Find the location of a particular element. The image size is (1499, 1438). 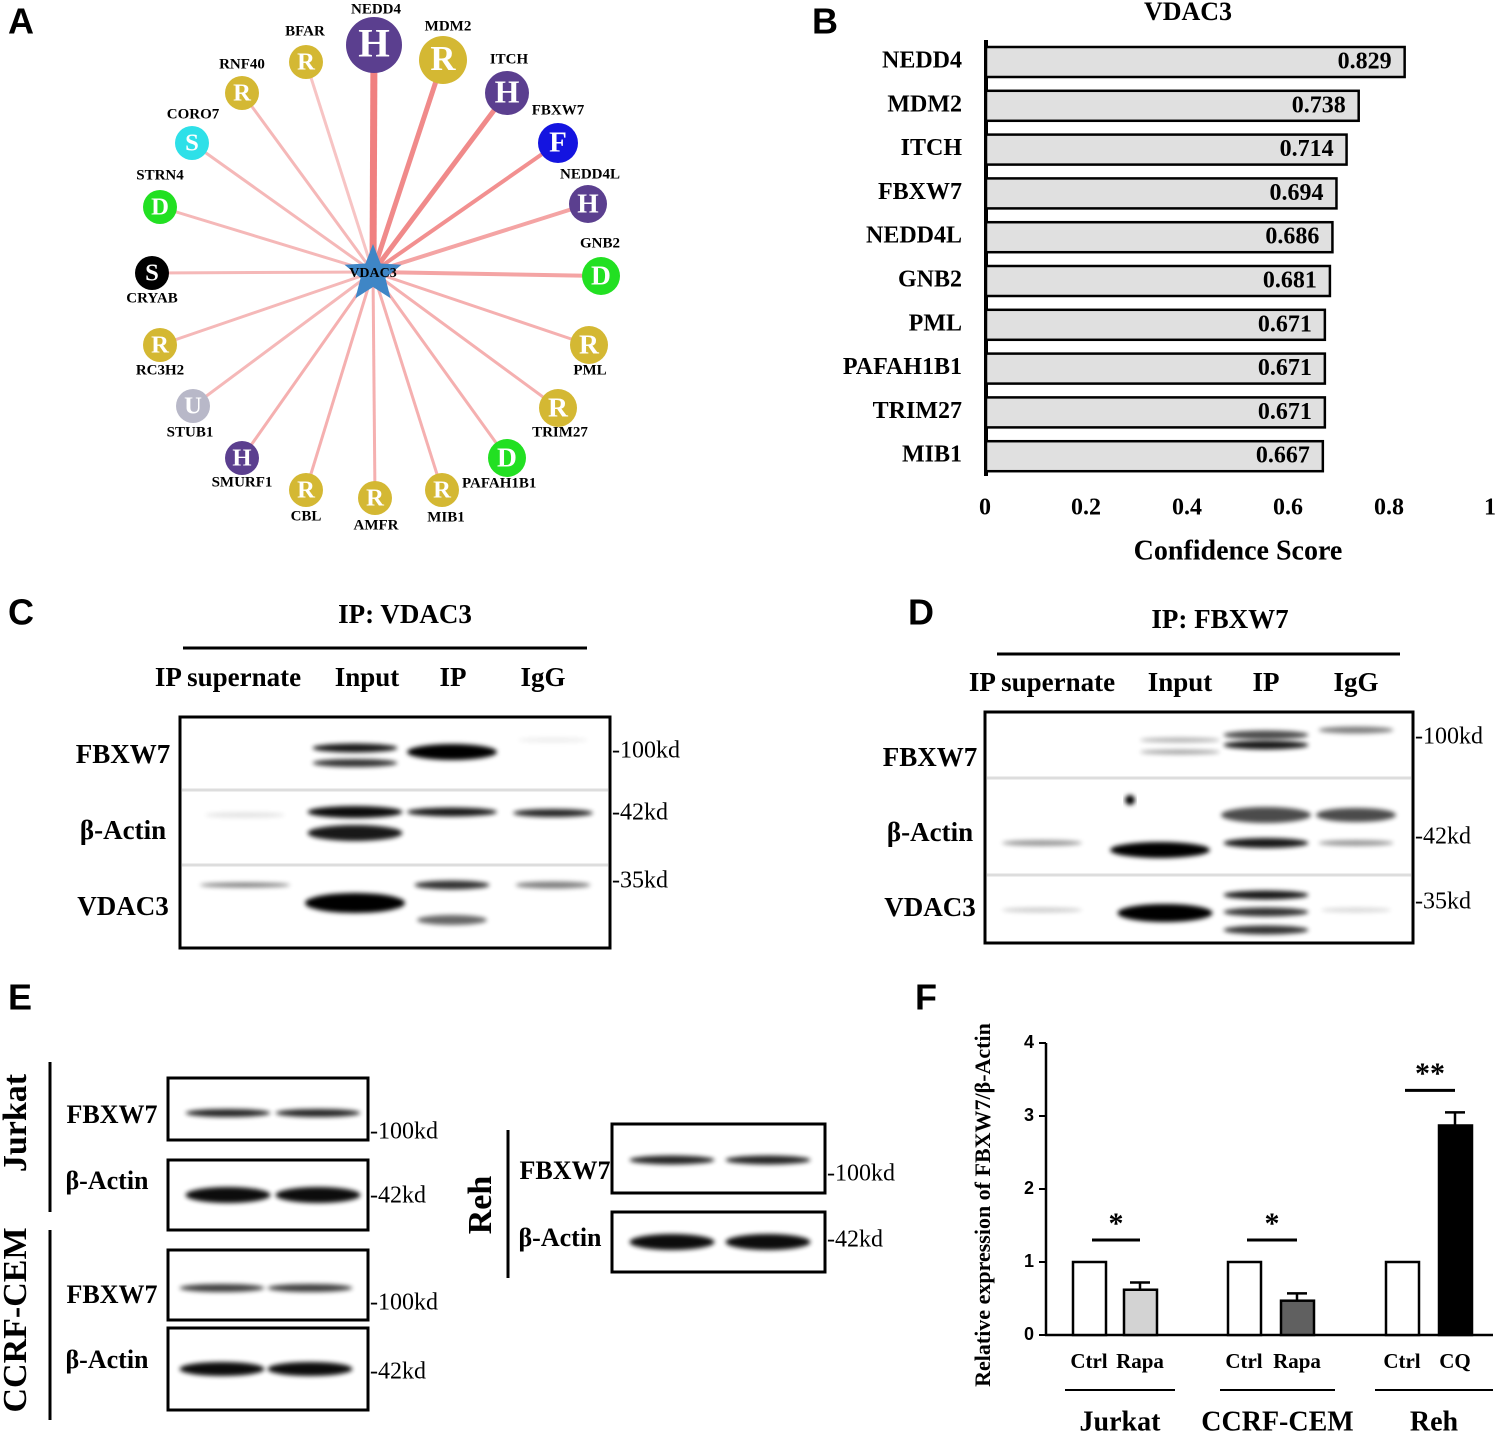

y-tick-label: 3 is located at coordinates (1029, 1115).